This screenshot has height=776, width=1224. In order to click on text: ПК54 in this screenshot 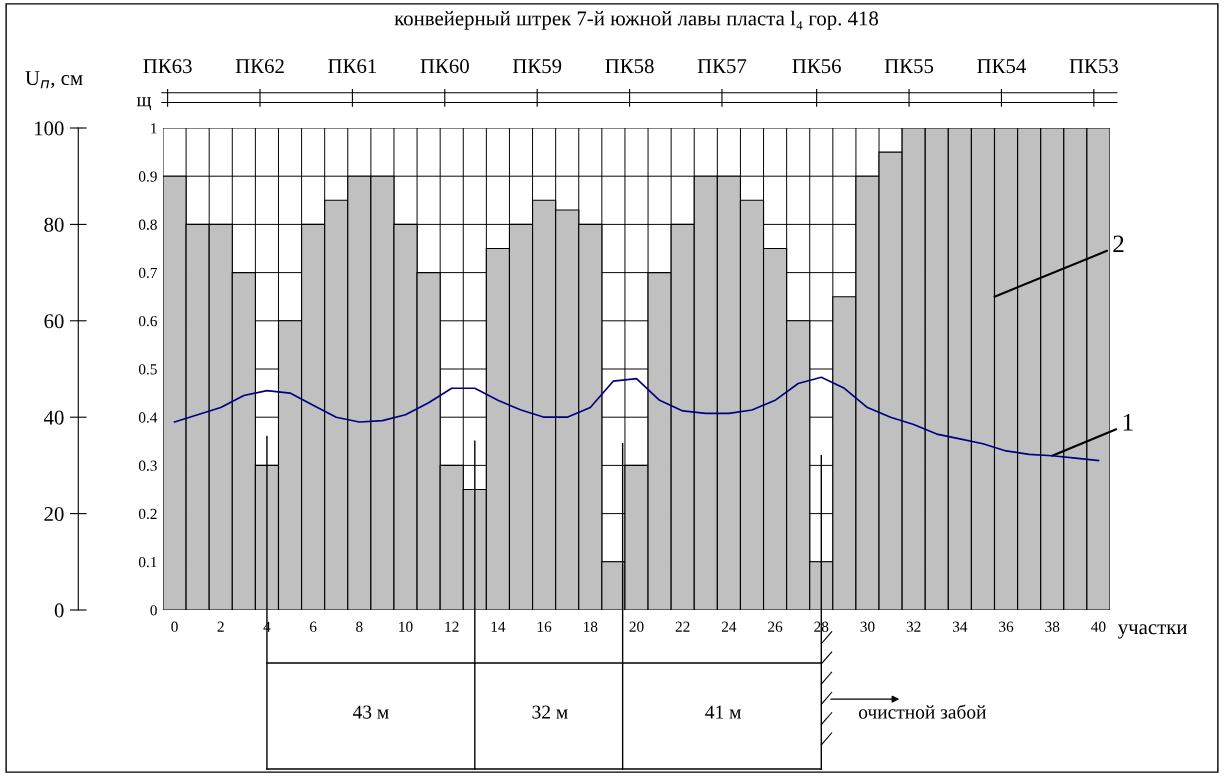, I will do `click(1001, 66)`.